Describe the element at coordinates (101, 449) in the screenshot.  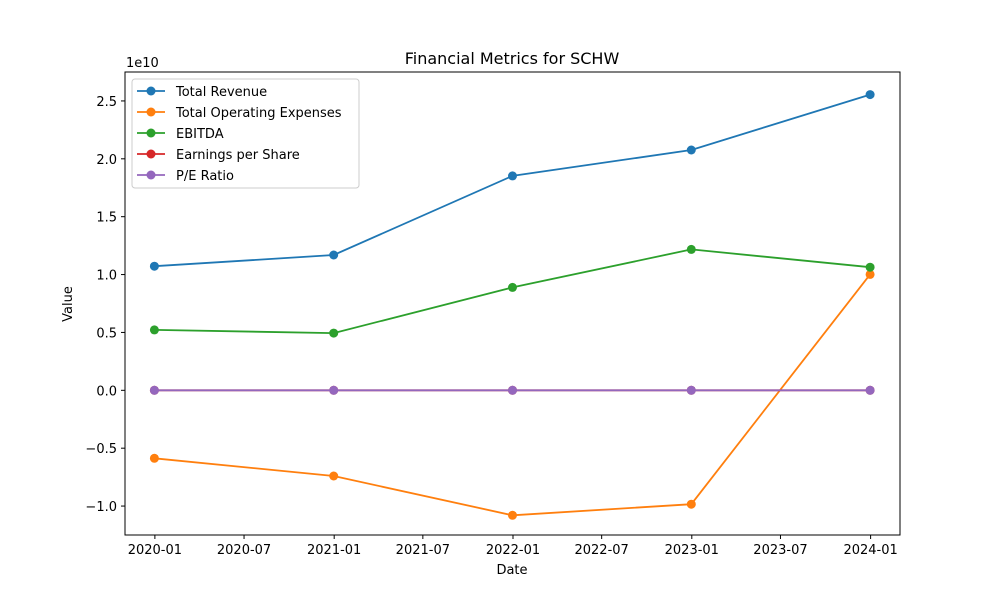
I see `y-tick-label: −0.5` at that location.